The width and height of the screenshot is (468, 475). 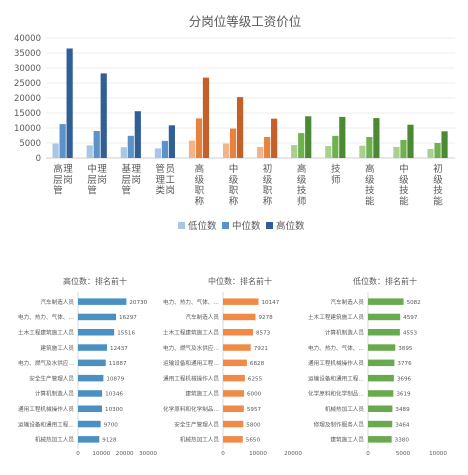 I want to click on rank-mid-title: 中位数：排名前十, so click(x=240, y=281).